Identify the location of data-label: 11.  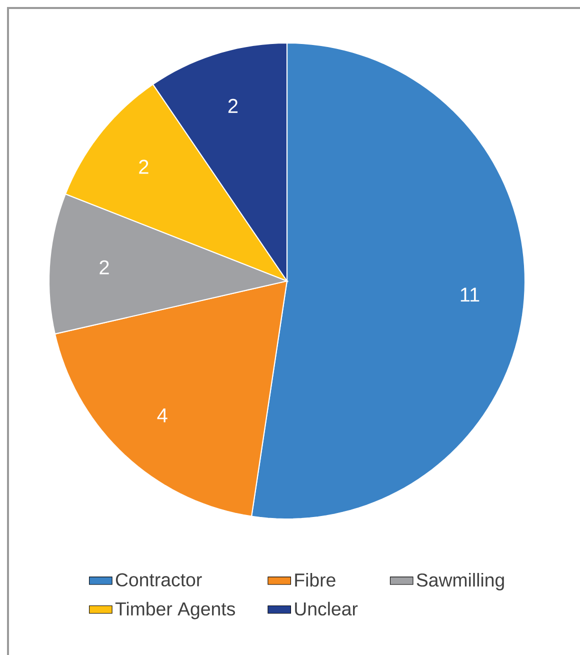
(470, 295).